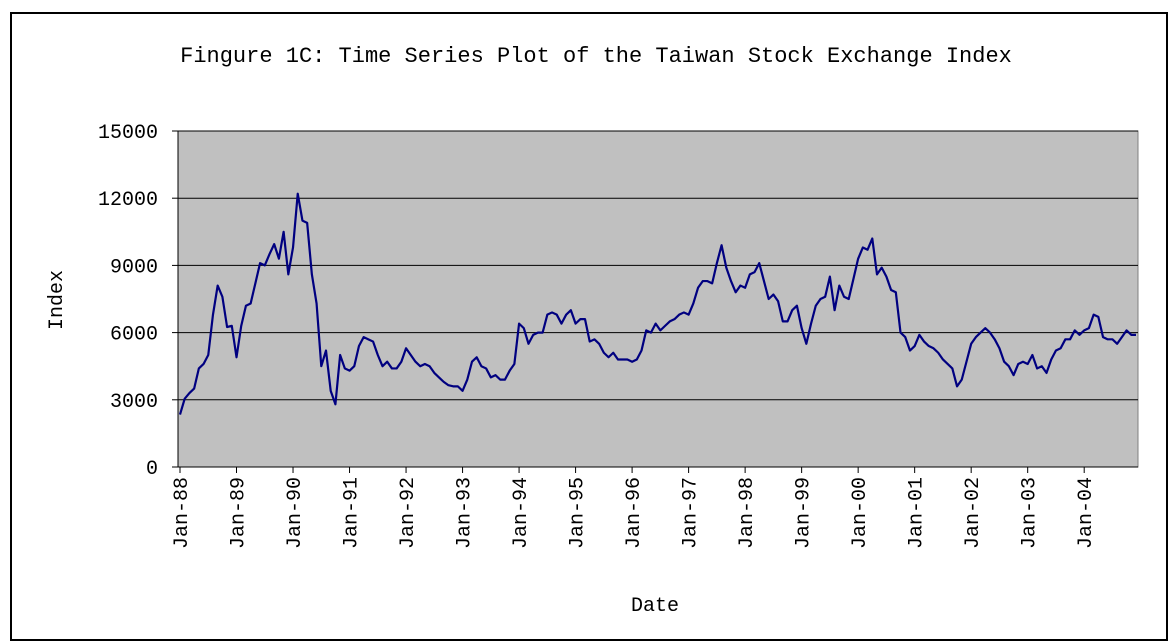 This screenshot has height=642, width=1169. What do you see at coordinates (578, 513) in the screenshot?
I see `x-tick-label: Jan-95` at bounding box center [578, 513].